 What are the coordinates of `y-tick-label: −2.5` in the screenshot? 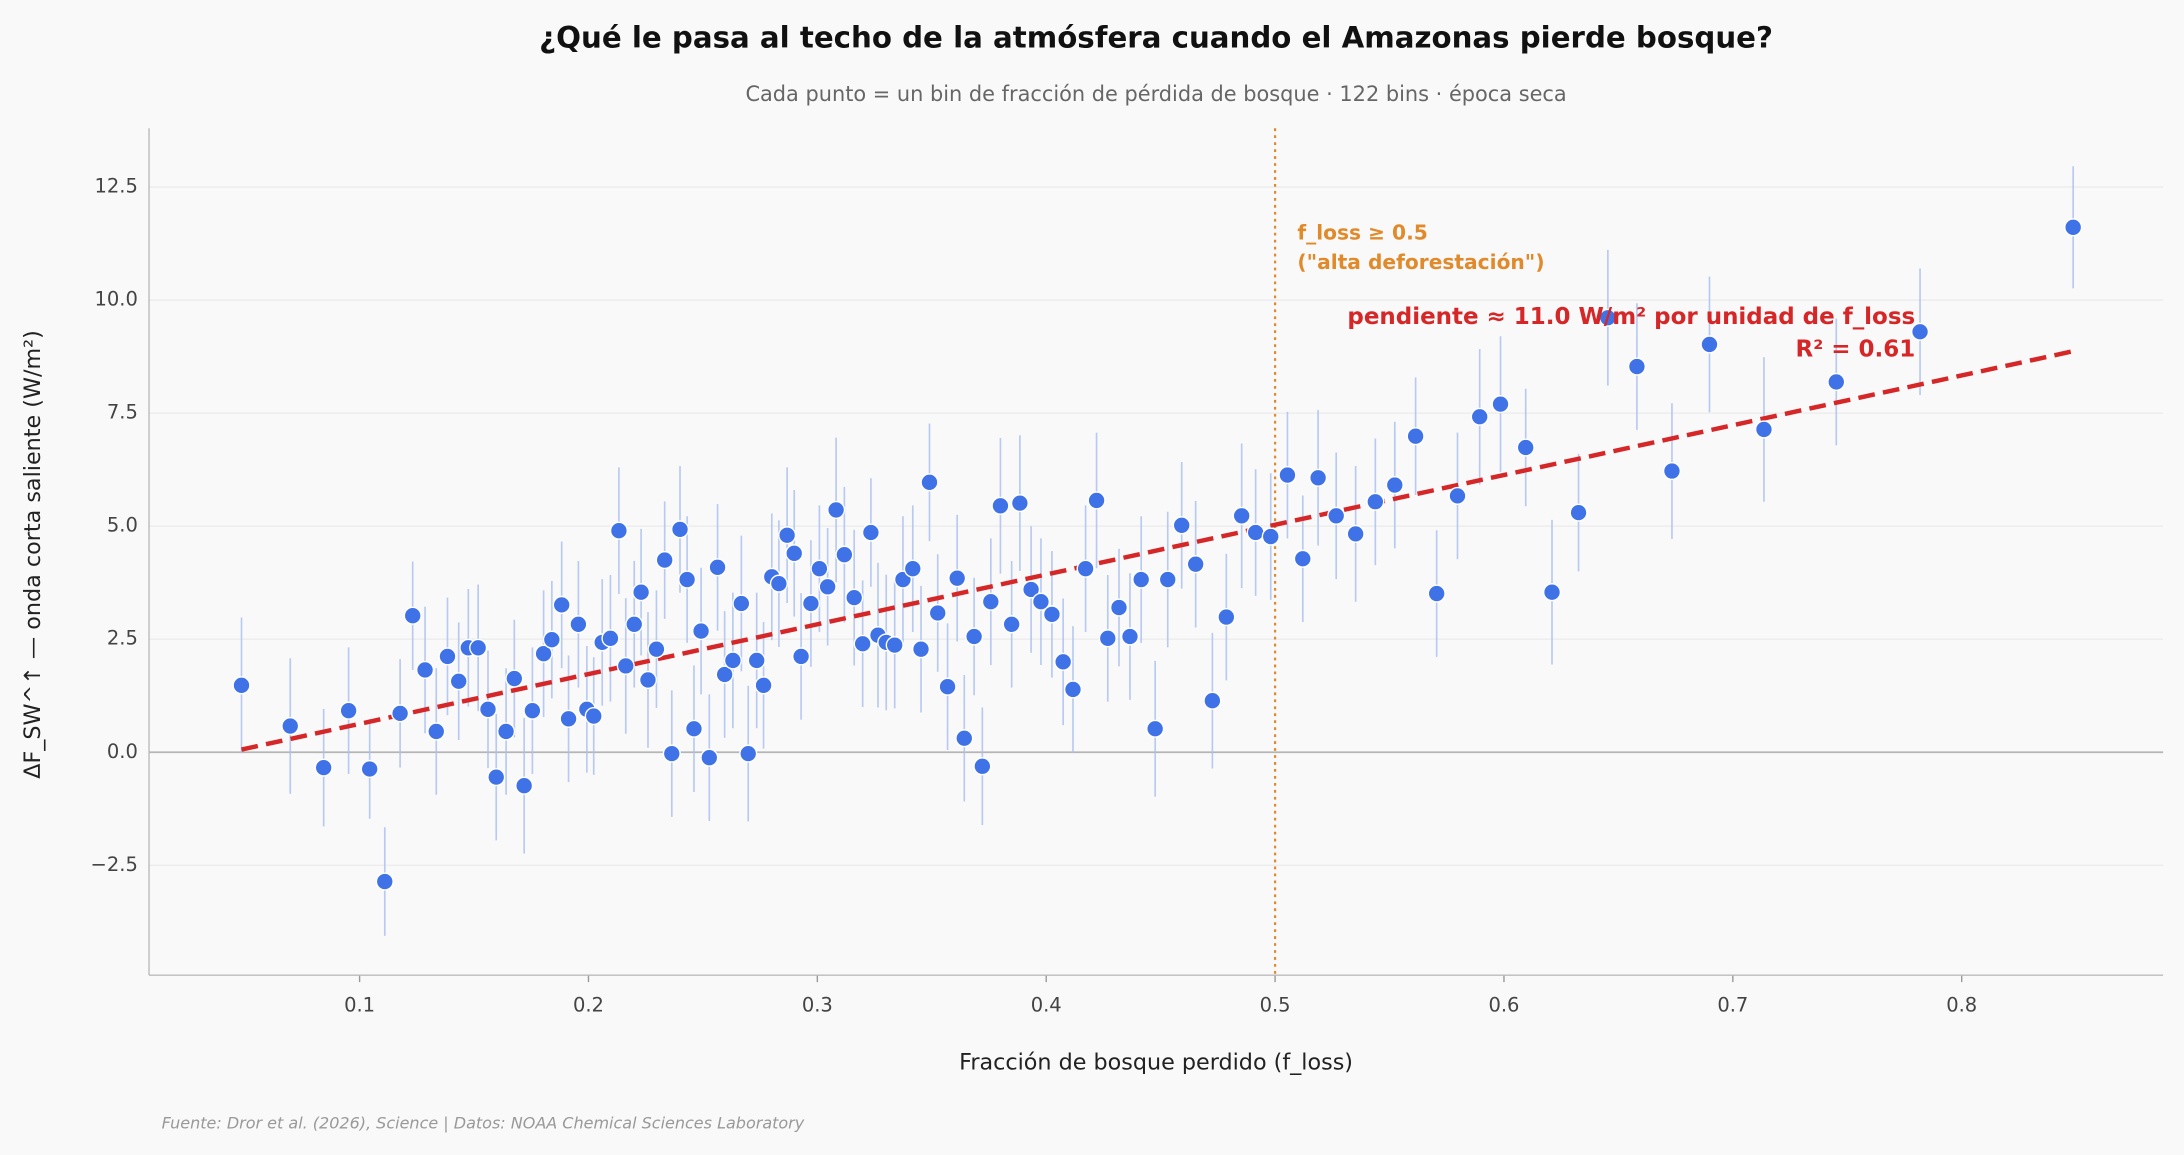 It's located at (114, 864).